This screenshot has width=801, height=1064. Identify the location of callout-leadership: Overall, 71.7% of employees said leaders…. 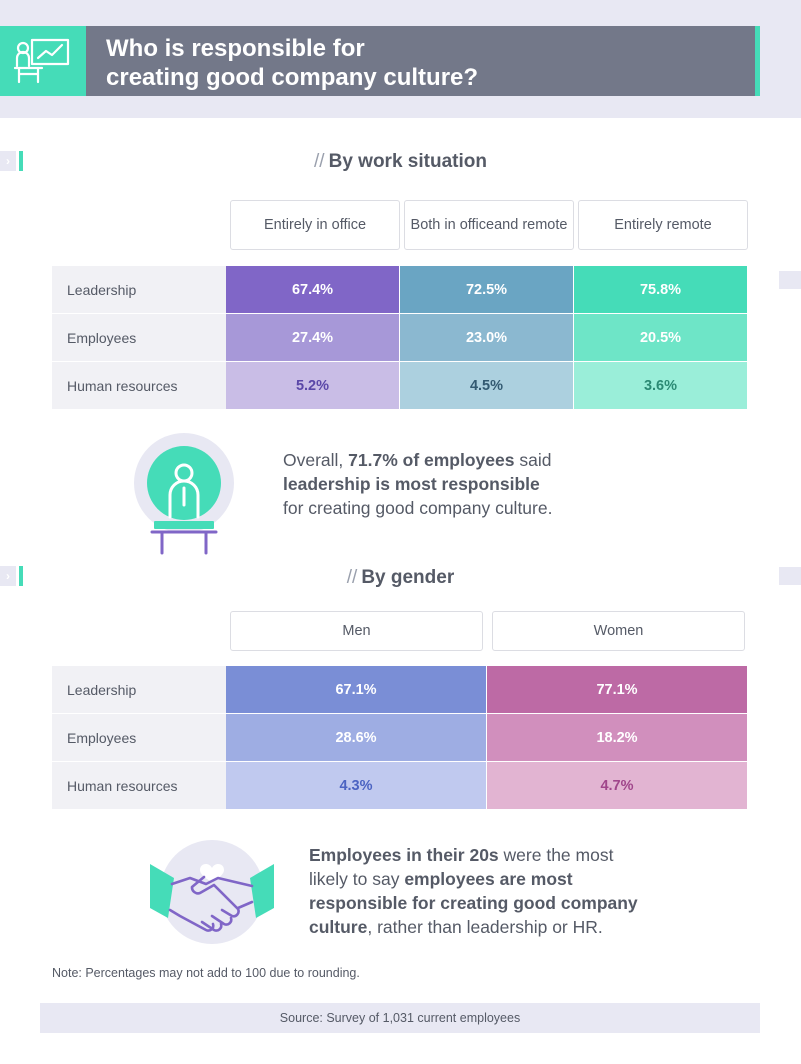
(418, 484).